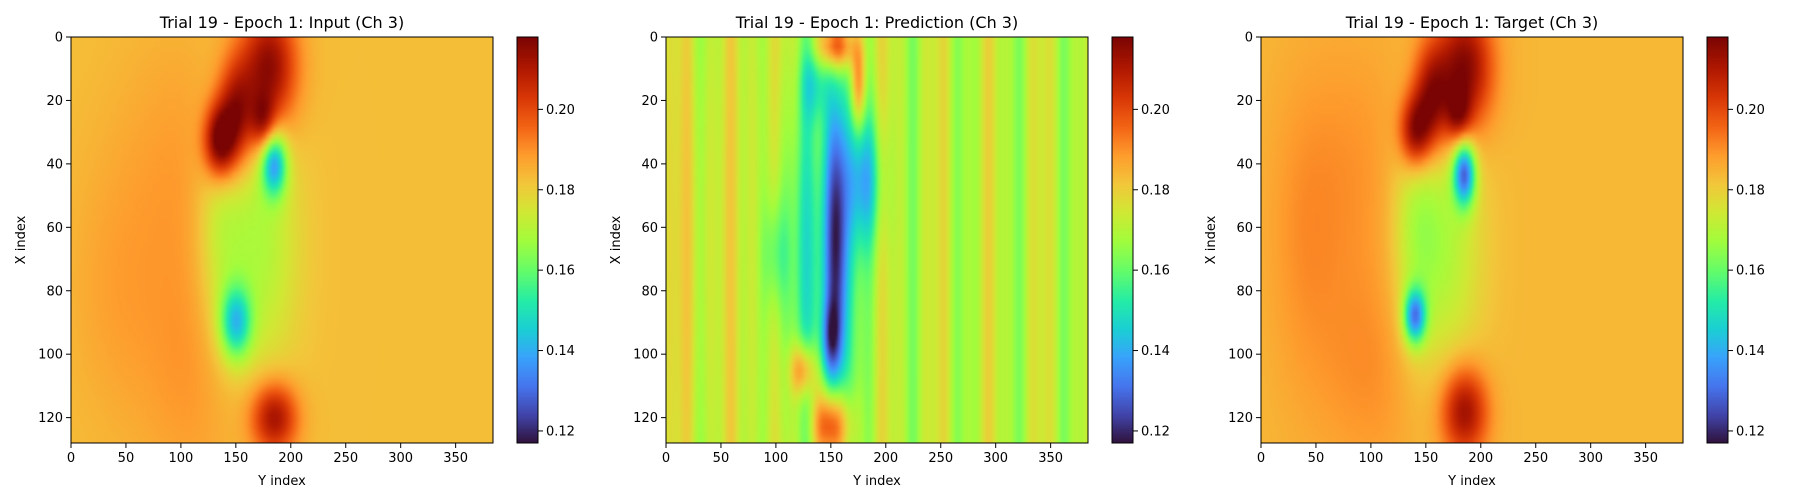  Describe the element at coordinates (281, 22) in the screenshot. I see `chart-title: Trial 19 - Epoch 1: Input (Ch 3)` at that location.